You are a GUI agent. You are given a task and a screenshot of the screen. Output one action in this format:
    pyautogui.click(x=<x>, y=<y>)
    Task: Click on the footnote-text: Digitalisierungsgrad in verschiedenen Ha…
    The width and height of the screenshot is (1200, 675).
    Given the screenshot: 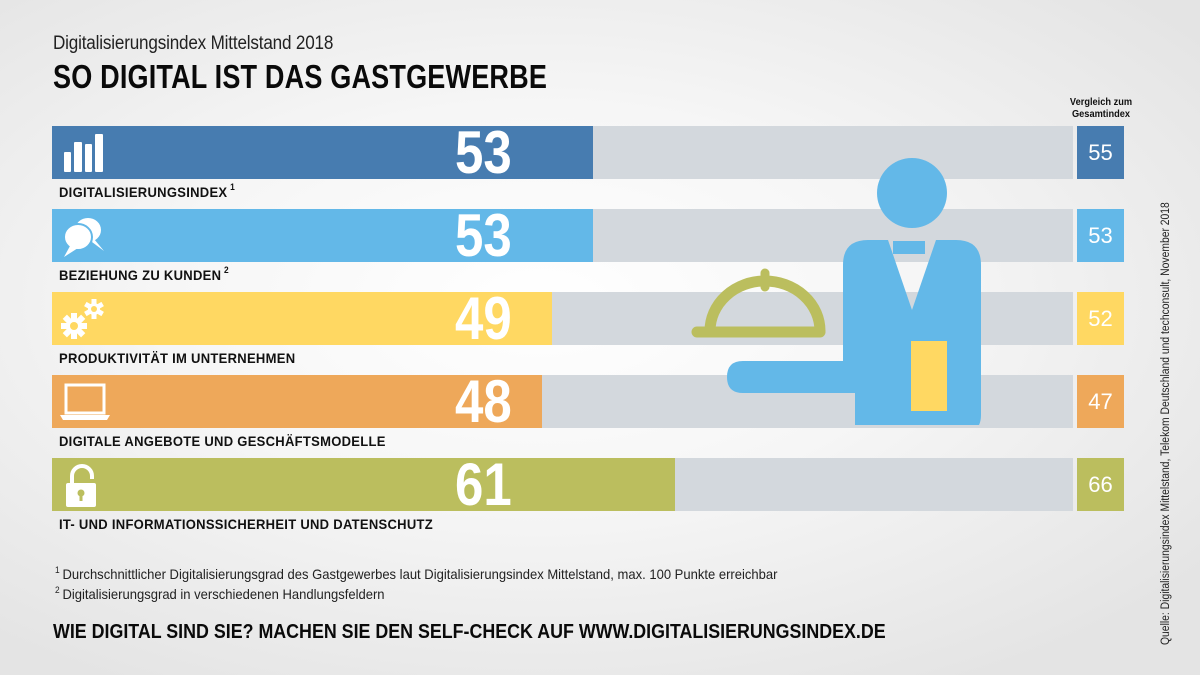 What is the action you would take?
    pyautogui.click(x=223, y=594)
    